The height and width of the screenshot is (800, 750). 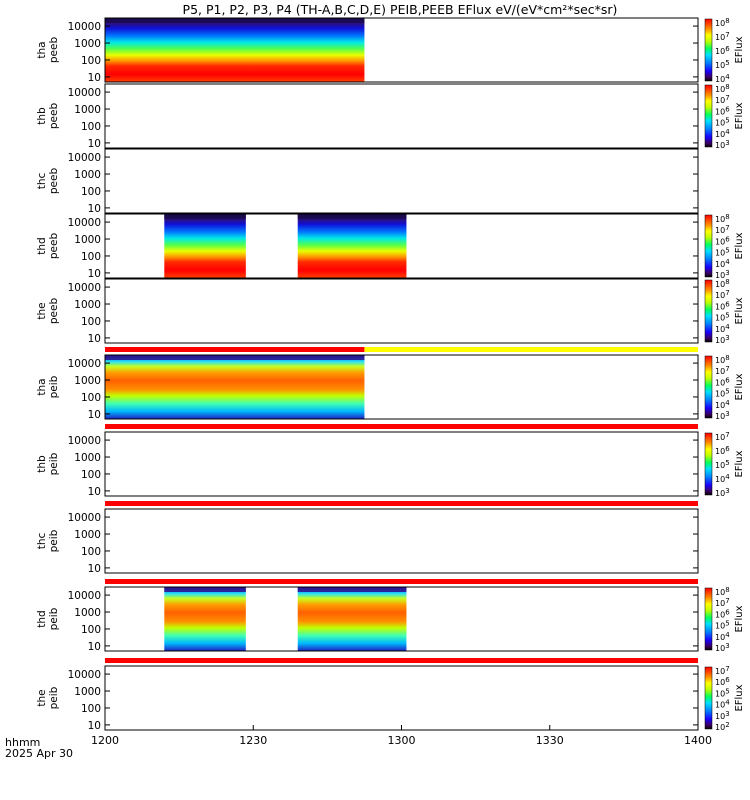 I want to click on footer-axis-label: hhmm, so click(x=22, y=742).